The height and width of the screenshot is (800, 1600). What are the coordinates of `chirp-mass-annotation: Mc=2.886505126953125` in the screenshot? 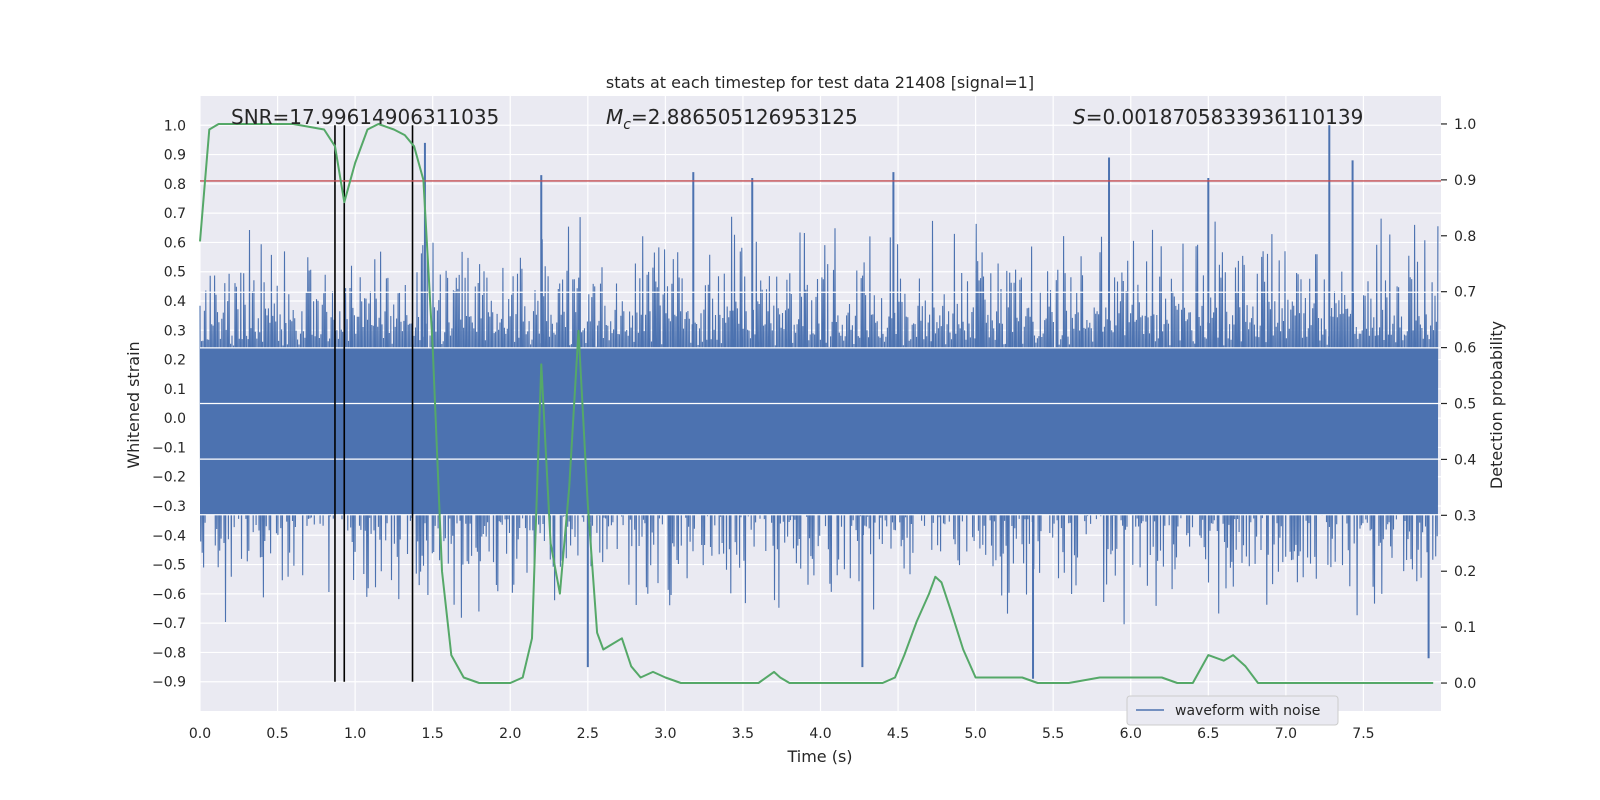 It's located at (732, 119).